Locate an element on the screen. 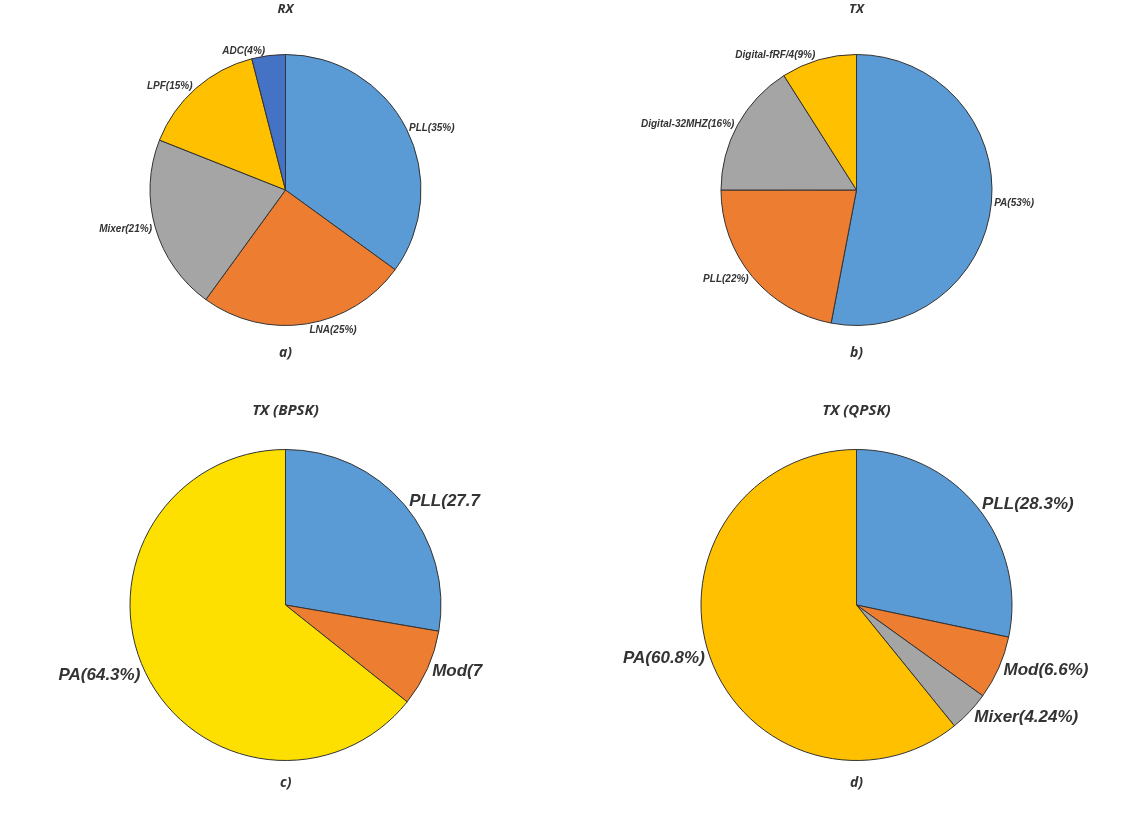  chart-title: TX is located at coordinates (857, 9).